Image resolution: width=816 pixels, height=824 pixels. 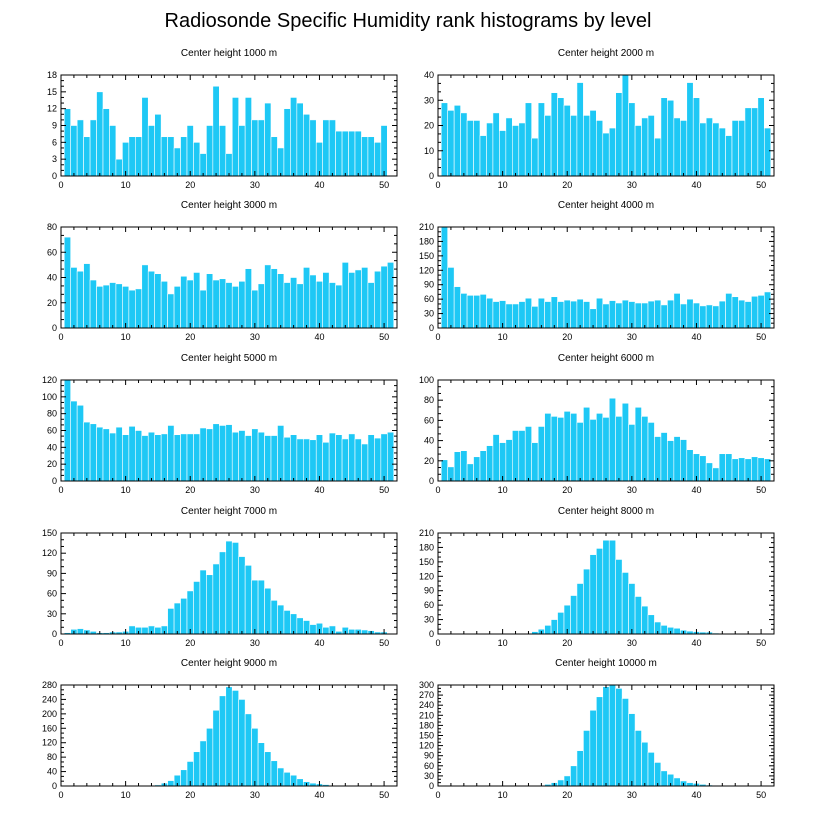 What do you see at coordinates (426, 533) in the screenshot?
I see `y-tick-label: 210` at bounding box center [426, 533].